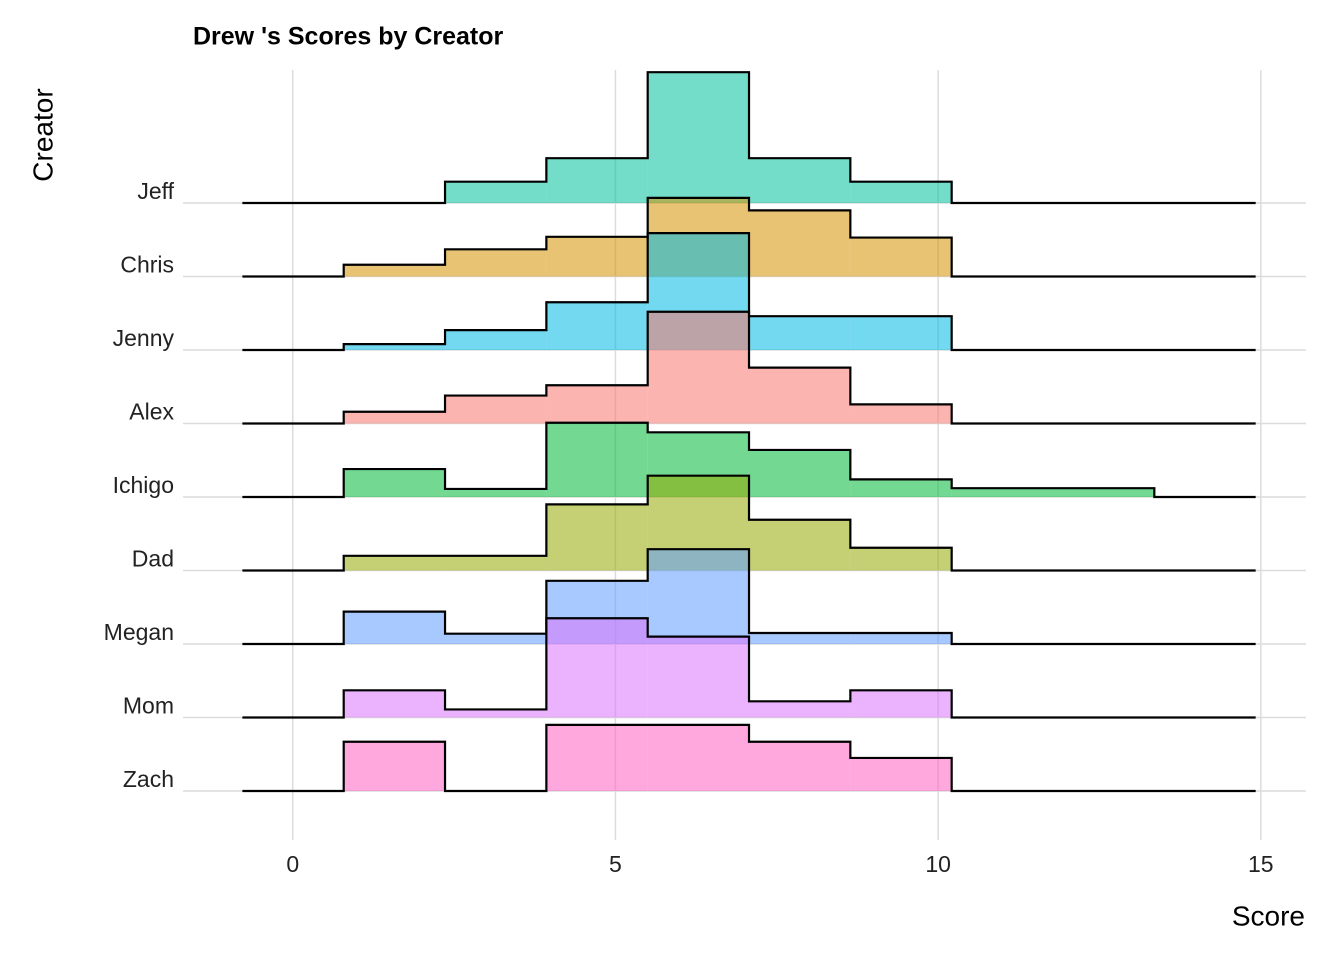 The height and width of the screenshot is (960, 1344). What do you see at coordinates (148, 779) in the screenshot?
I see `y-tick-label: Zach` at bounding box center [148, 779].